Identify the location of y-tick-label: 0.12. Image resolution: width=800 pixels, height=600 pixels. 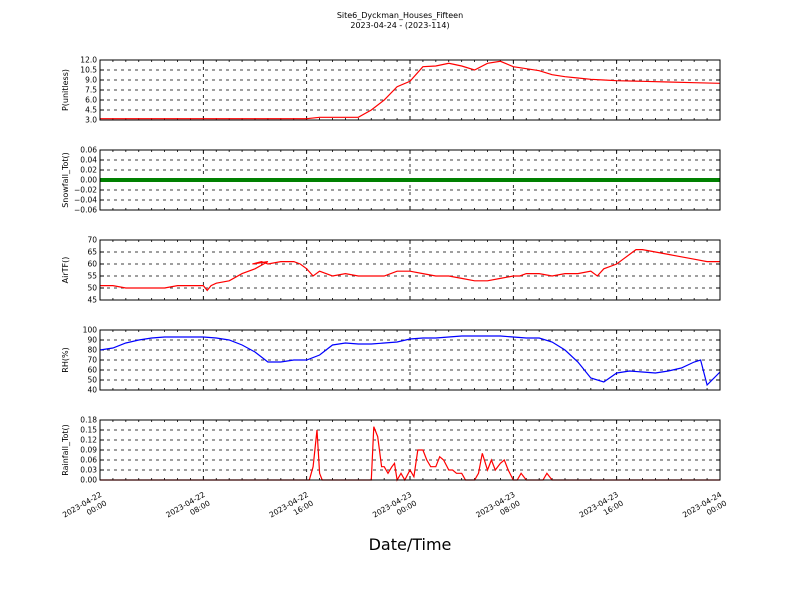
(88, 440).